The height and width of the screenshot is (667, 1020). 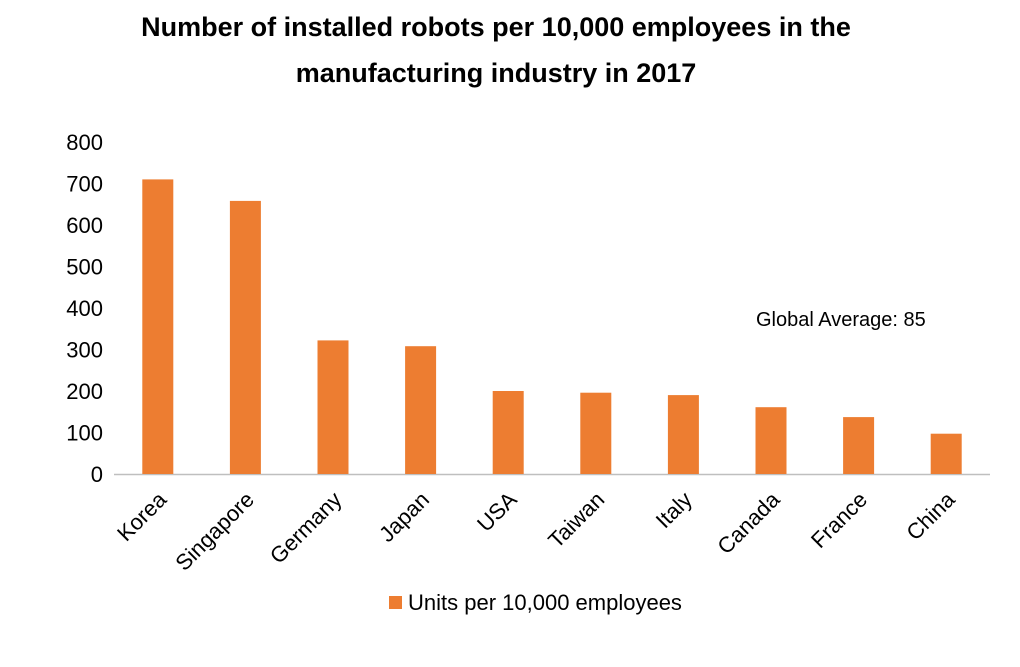 I want to click on bar-korea, so click(x=158, y=326).